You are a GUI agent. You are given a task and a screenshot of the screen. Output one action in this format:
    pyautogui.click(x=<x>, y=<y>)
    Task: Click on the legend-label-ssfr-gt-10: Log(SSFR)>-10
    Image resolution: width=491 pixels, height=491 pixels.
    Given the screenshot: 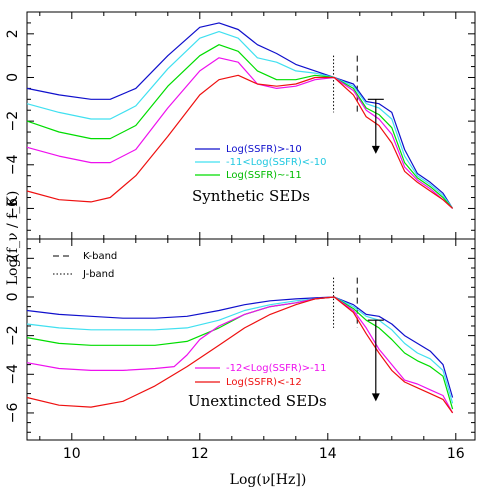 What is the action you would take?
    pyautogui.click(x=264, y=149)
    